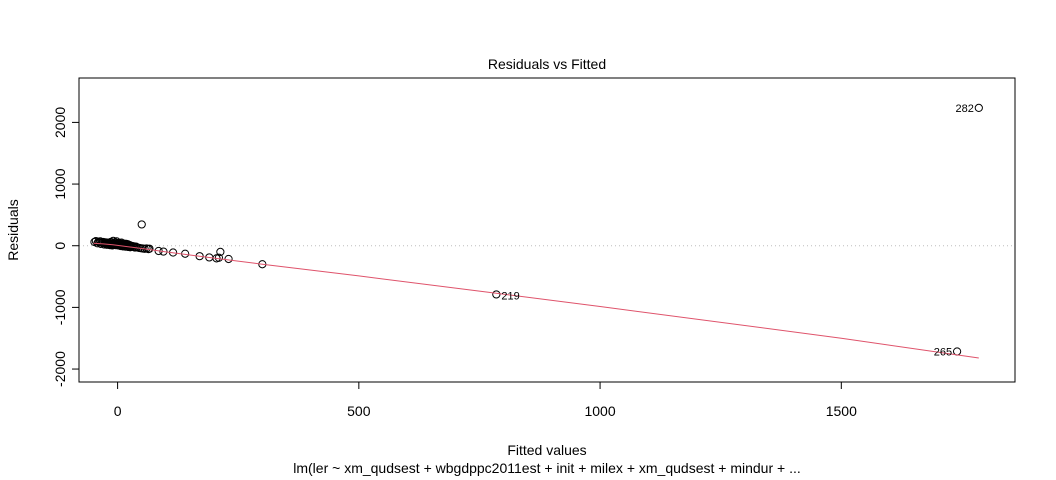 This screenshot has height=480, width=1056. I want to click on x-tick-label: 0, so click(118, 411).